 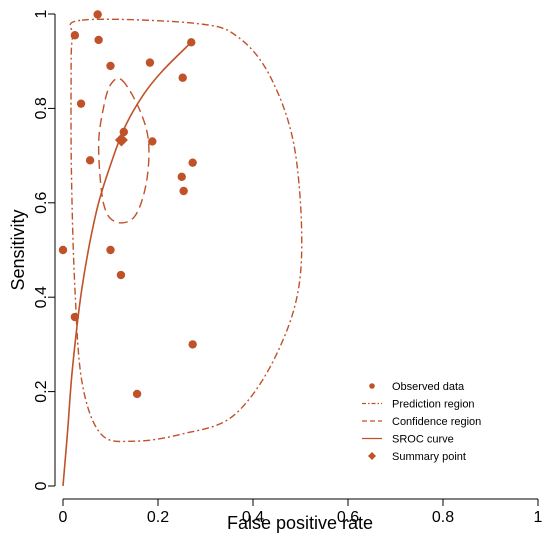 What do you see at coordinates (41, 13) in the screenshot?
I see `y-tick-label: 1` at bounding box center [41, 13].